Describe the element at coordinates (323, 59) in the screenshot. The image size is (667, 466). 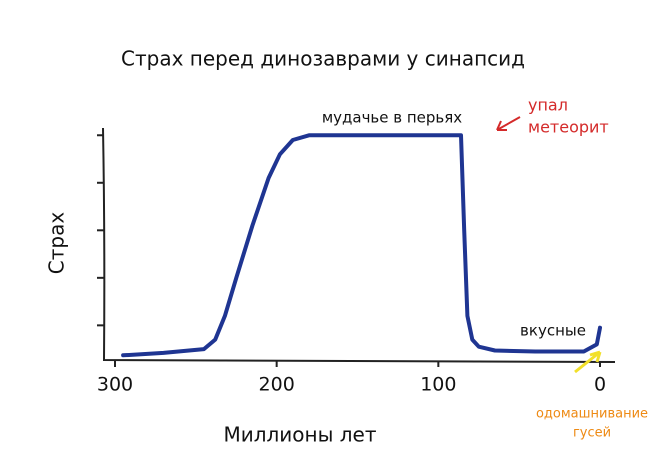
I see `chart-title: Страх перед динозаврами у синапсид` at that location.